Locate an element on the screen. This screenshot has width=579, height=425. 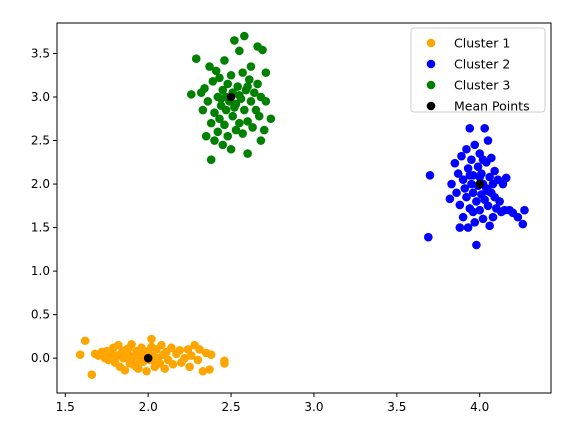
y-tick-label: 2.0 is located at coordinates (40, 184).